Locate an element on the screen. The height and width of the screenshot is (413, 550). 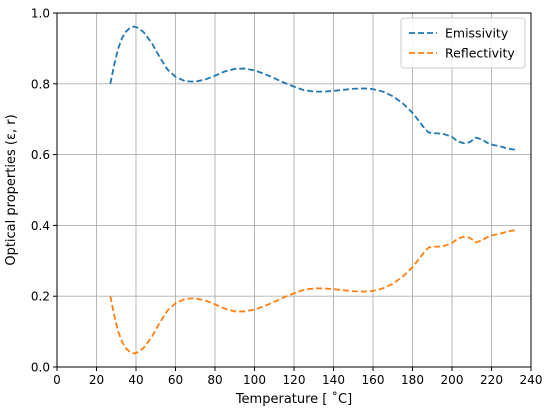
x-tick-label: 120 is located at coordinates (294, 380).